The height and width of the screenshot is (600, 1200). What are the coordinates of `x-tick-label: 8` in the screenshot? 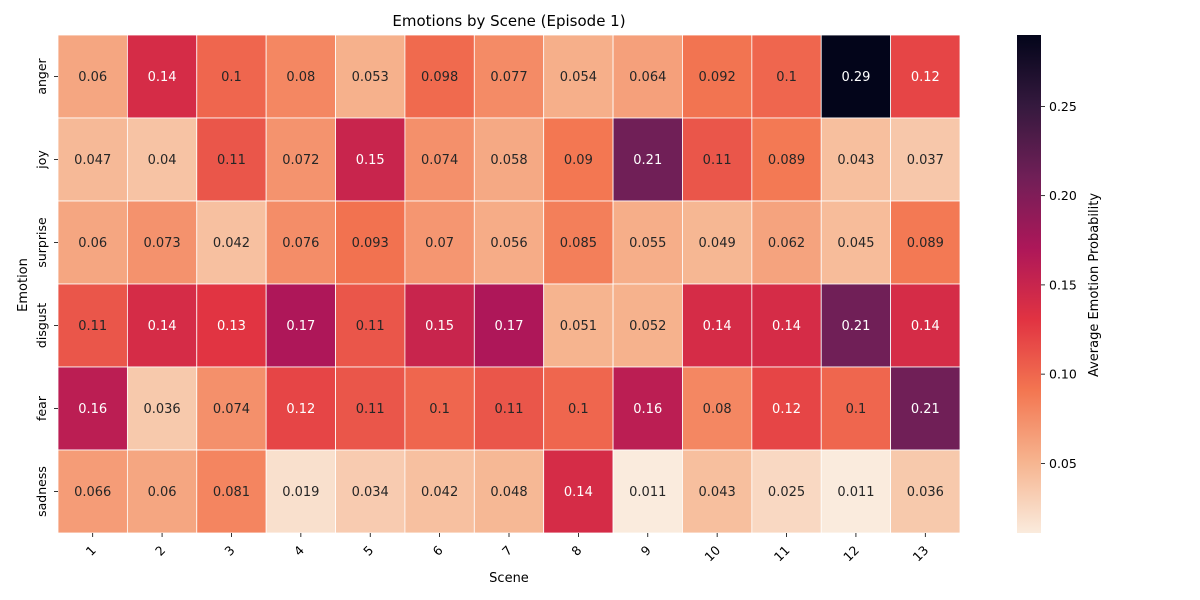 It's located at (576, 550).